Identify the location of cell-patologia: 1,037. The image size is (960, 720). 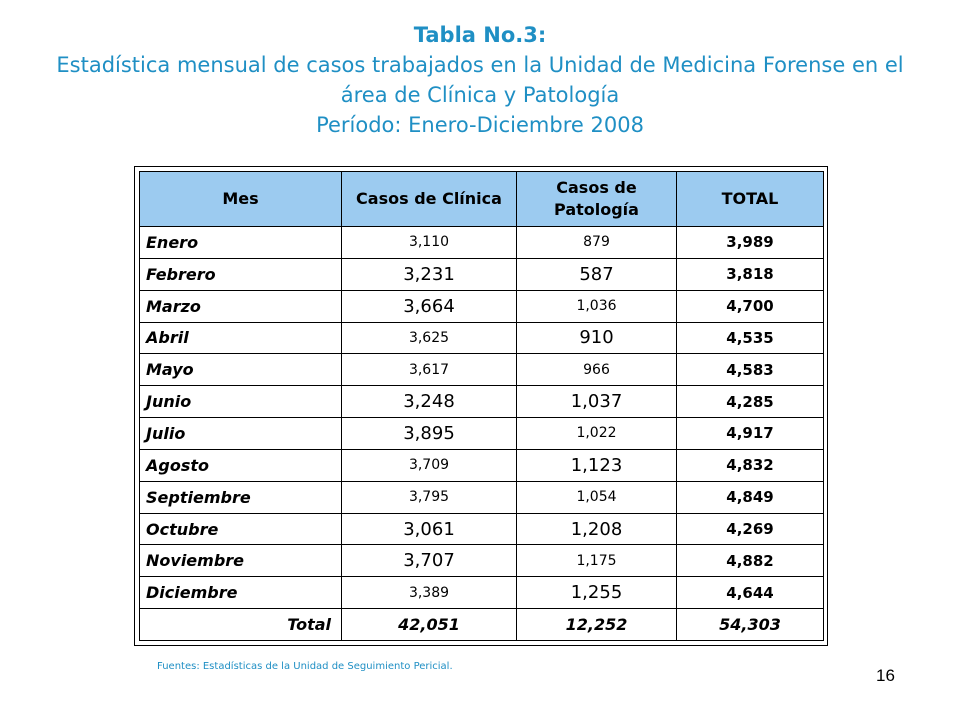
(596, 402).